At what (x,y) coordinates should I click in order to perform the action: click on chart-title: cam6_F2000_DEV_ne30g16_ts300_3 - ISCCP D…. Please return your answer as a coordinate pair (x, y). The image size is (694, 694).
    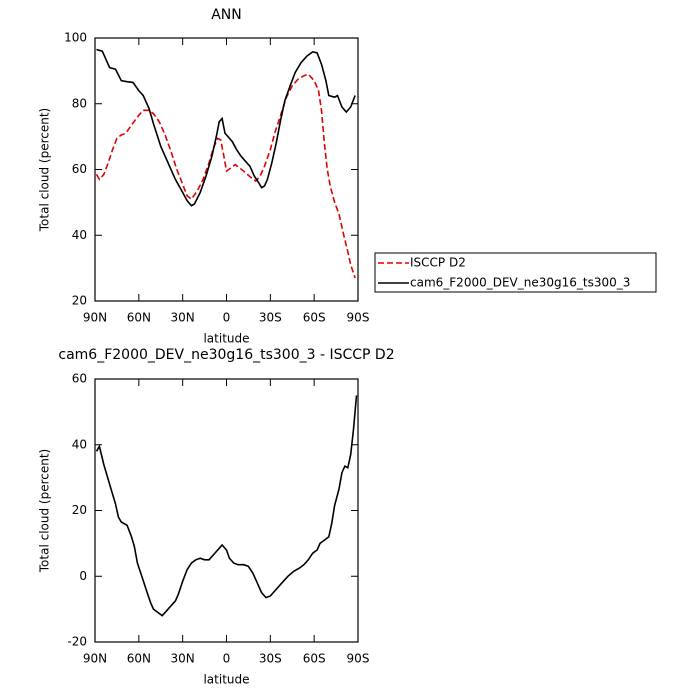
    Looking at the image, I should click on (226, 355).